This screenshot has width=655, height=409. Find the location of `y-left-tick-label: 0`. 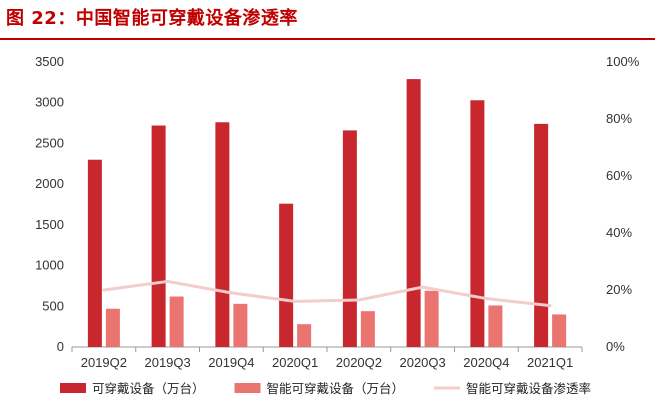

y-left-tick-label: 0 is located at coordinates (60, 346).